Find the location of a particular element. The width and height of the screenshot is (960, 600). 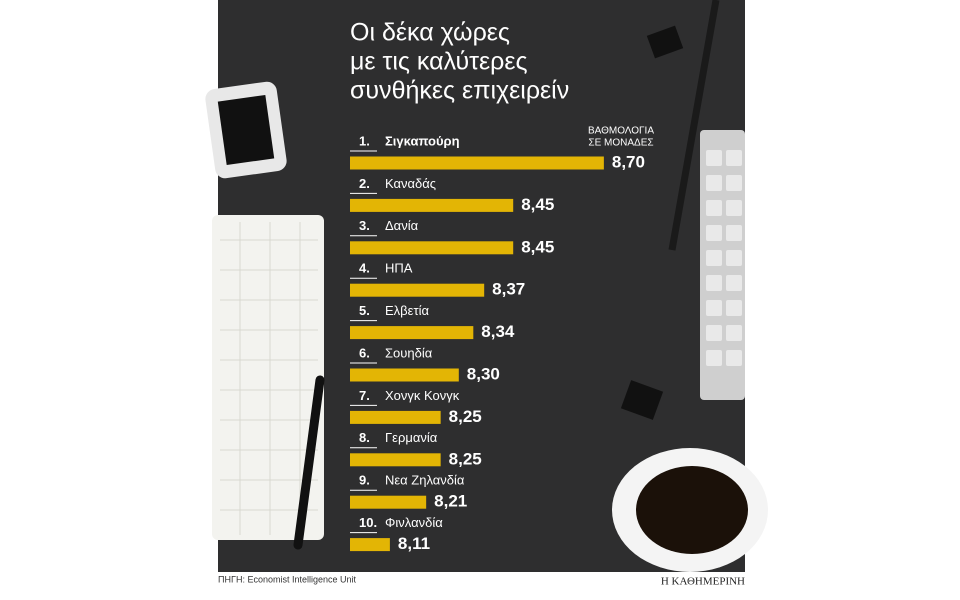

rank: 4. is located at coordinates (364, 268).